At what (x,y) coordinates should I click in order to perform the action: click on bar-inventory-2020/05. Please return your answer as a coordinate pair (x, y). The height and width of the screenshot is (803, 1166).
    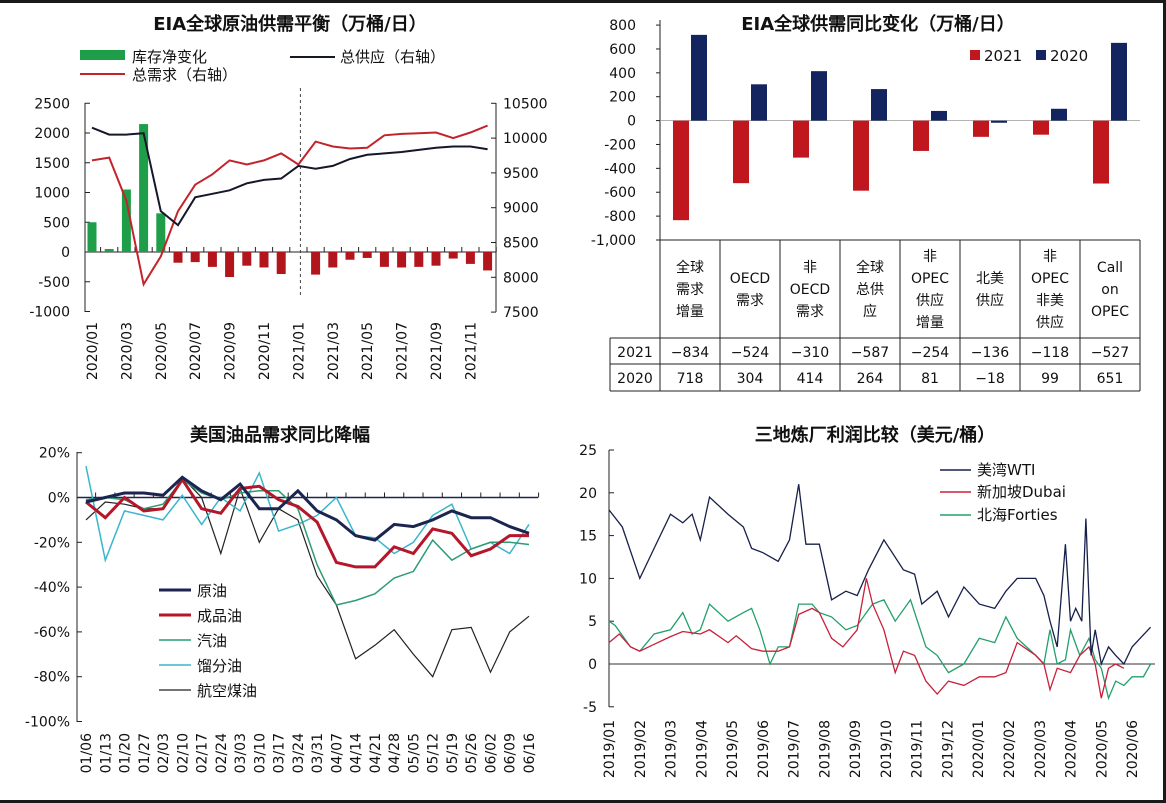
    Looking at the image, I should click on (161, 232).